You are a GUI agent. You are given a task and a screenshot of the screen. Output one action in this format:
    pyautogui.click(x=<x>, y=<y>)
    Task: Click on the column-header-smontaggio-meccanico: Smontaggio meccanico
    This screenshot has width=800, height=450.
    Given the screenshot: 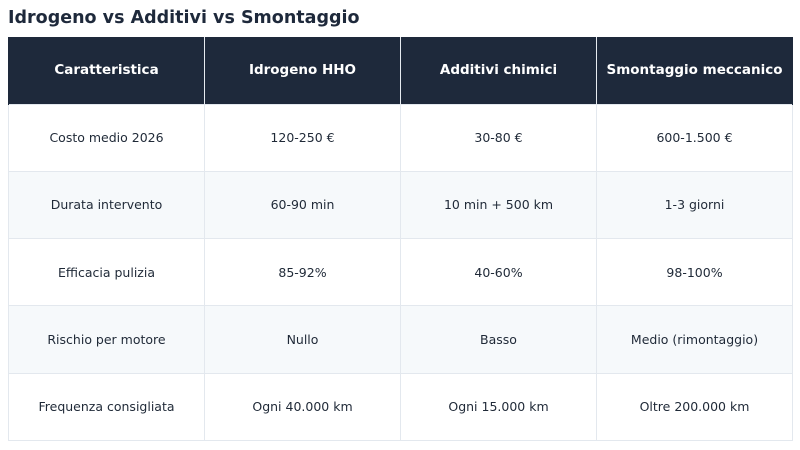 What is the action you would take?
    pyautogui.click(x=694, y=70)
    